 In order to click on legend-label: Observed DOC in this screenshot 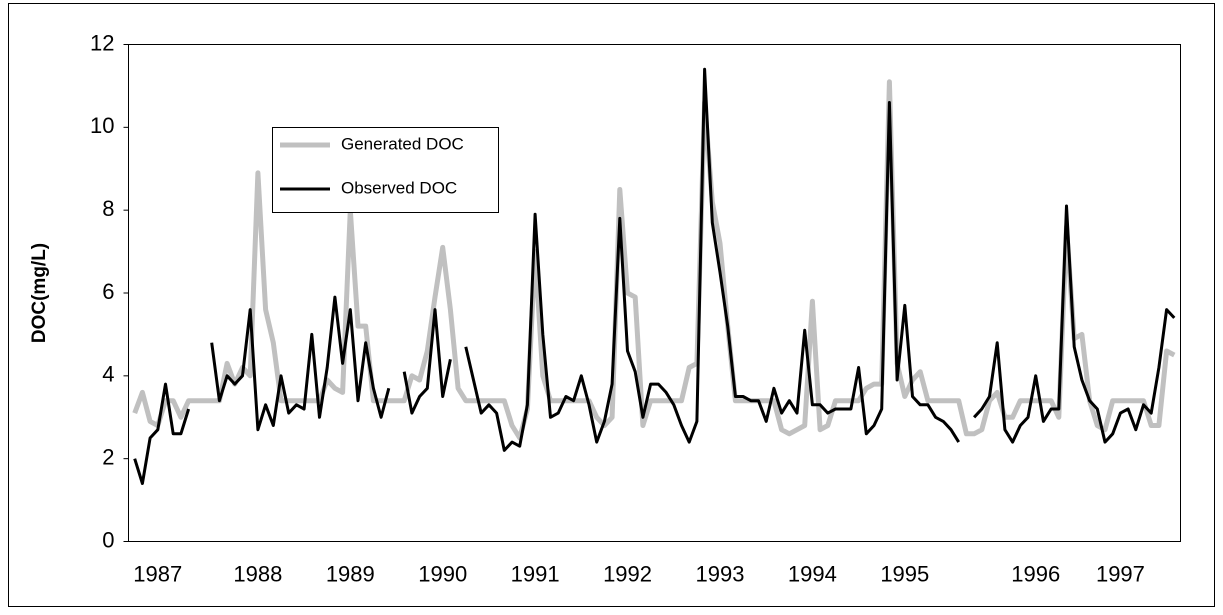, I will do `click(399, 187)`.